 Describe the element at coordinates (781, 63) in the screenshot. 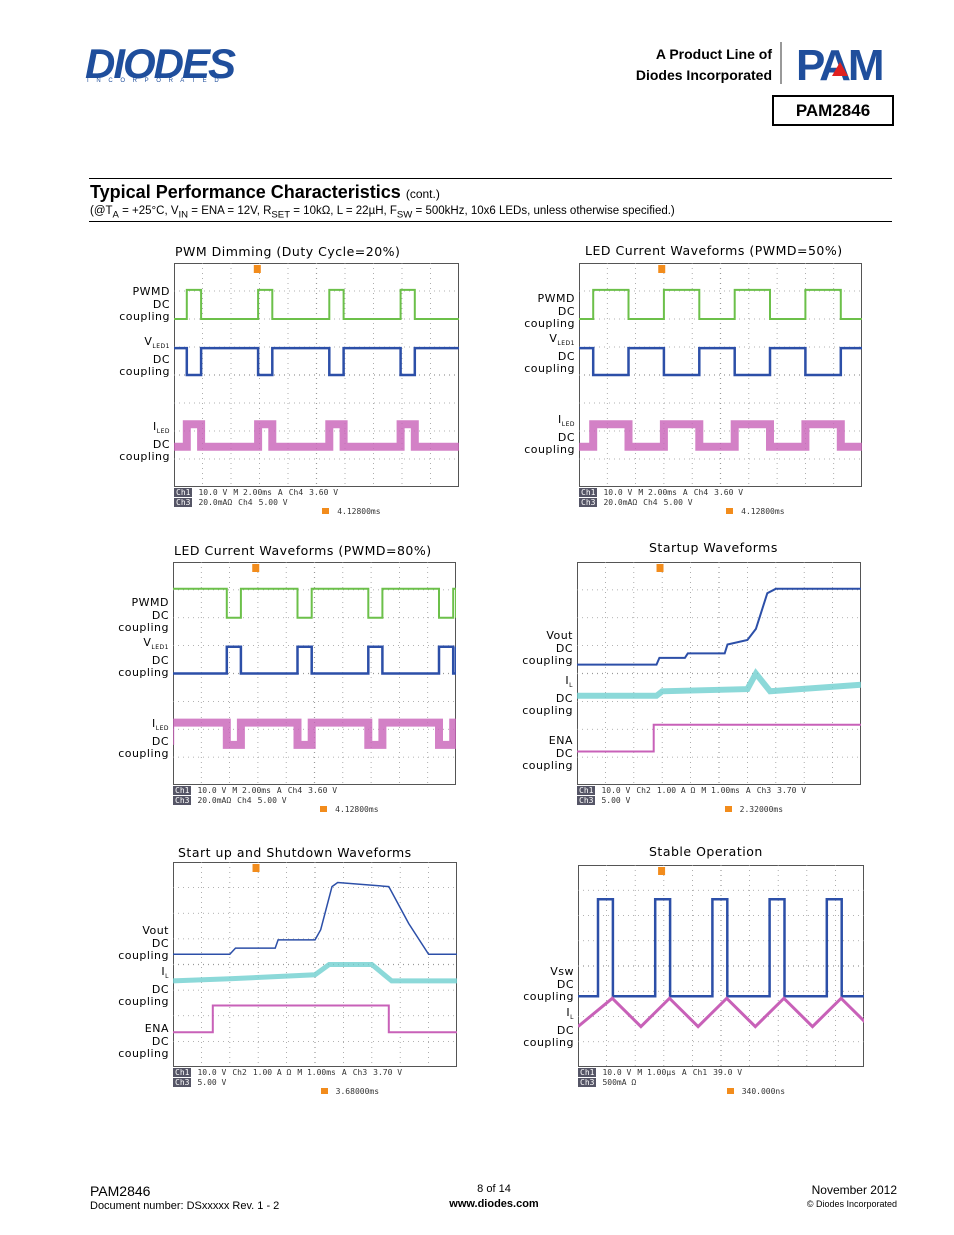

I see `divider` at that location.